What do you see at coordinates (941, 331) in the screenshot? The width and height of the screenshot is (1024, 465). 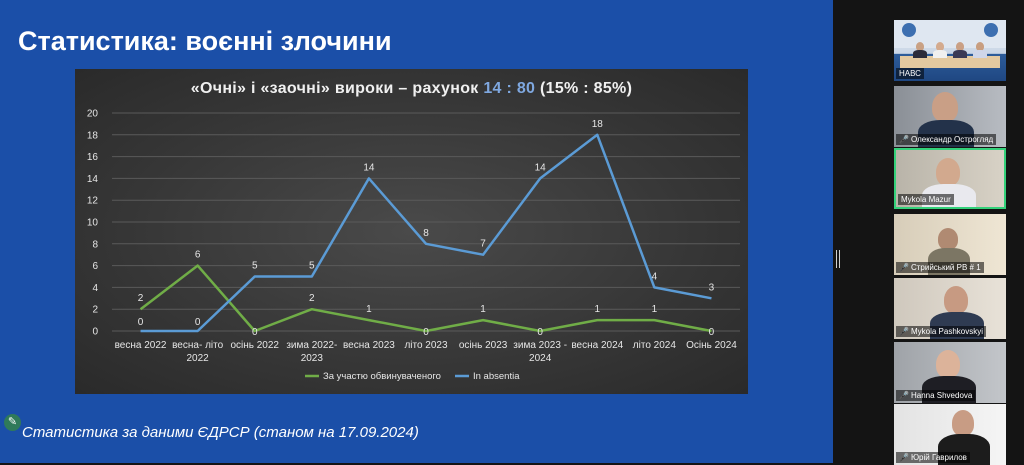 I see `participant-name: 🎤Mykola Pashkovskyi` at bounding box center [941, 331].